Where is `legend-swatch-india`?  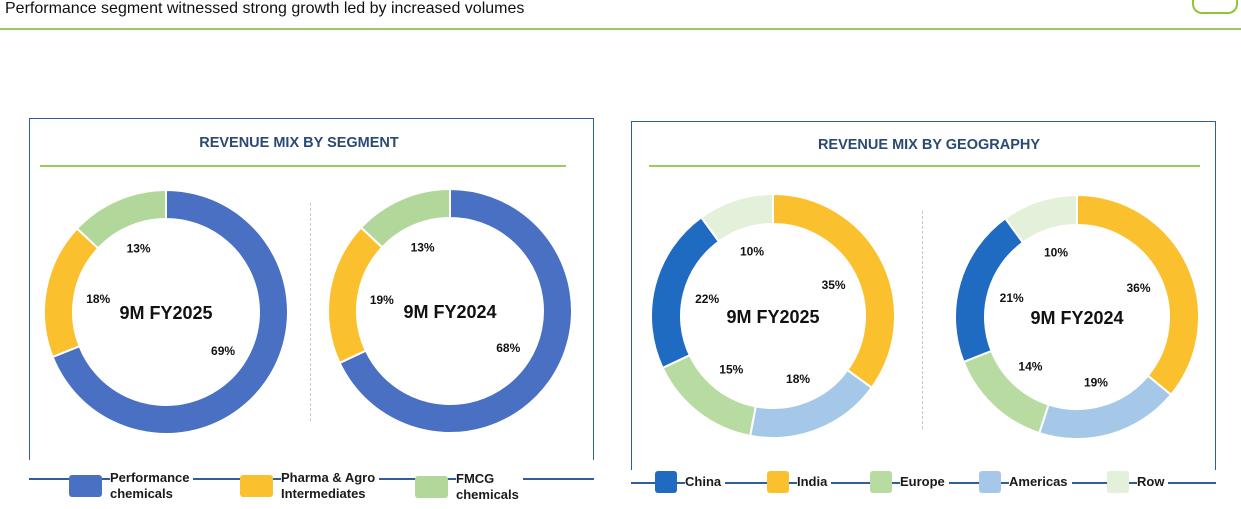 legend-swatch-india is located at coordinates (778, 482).